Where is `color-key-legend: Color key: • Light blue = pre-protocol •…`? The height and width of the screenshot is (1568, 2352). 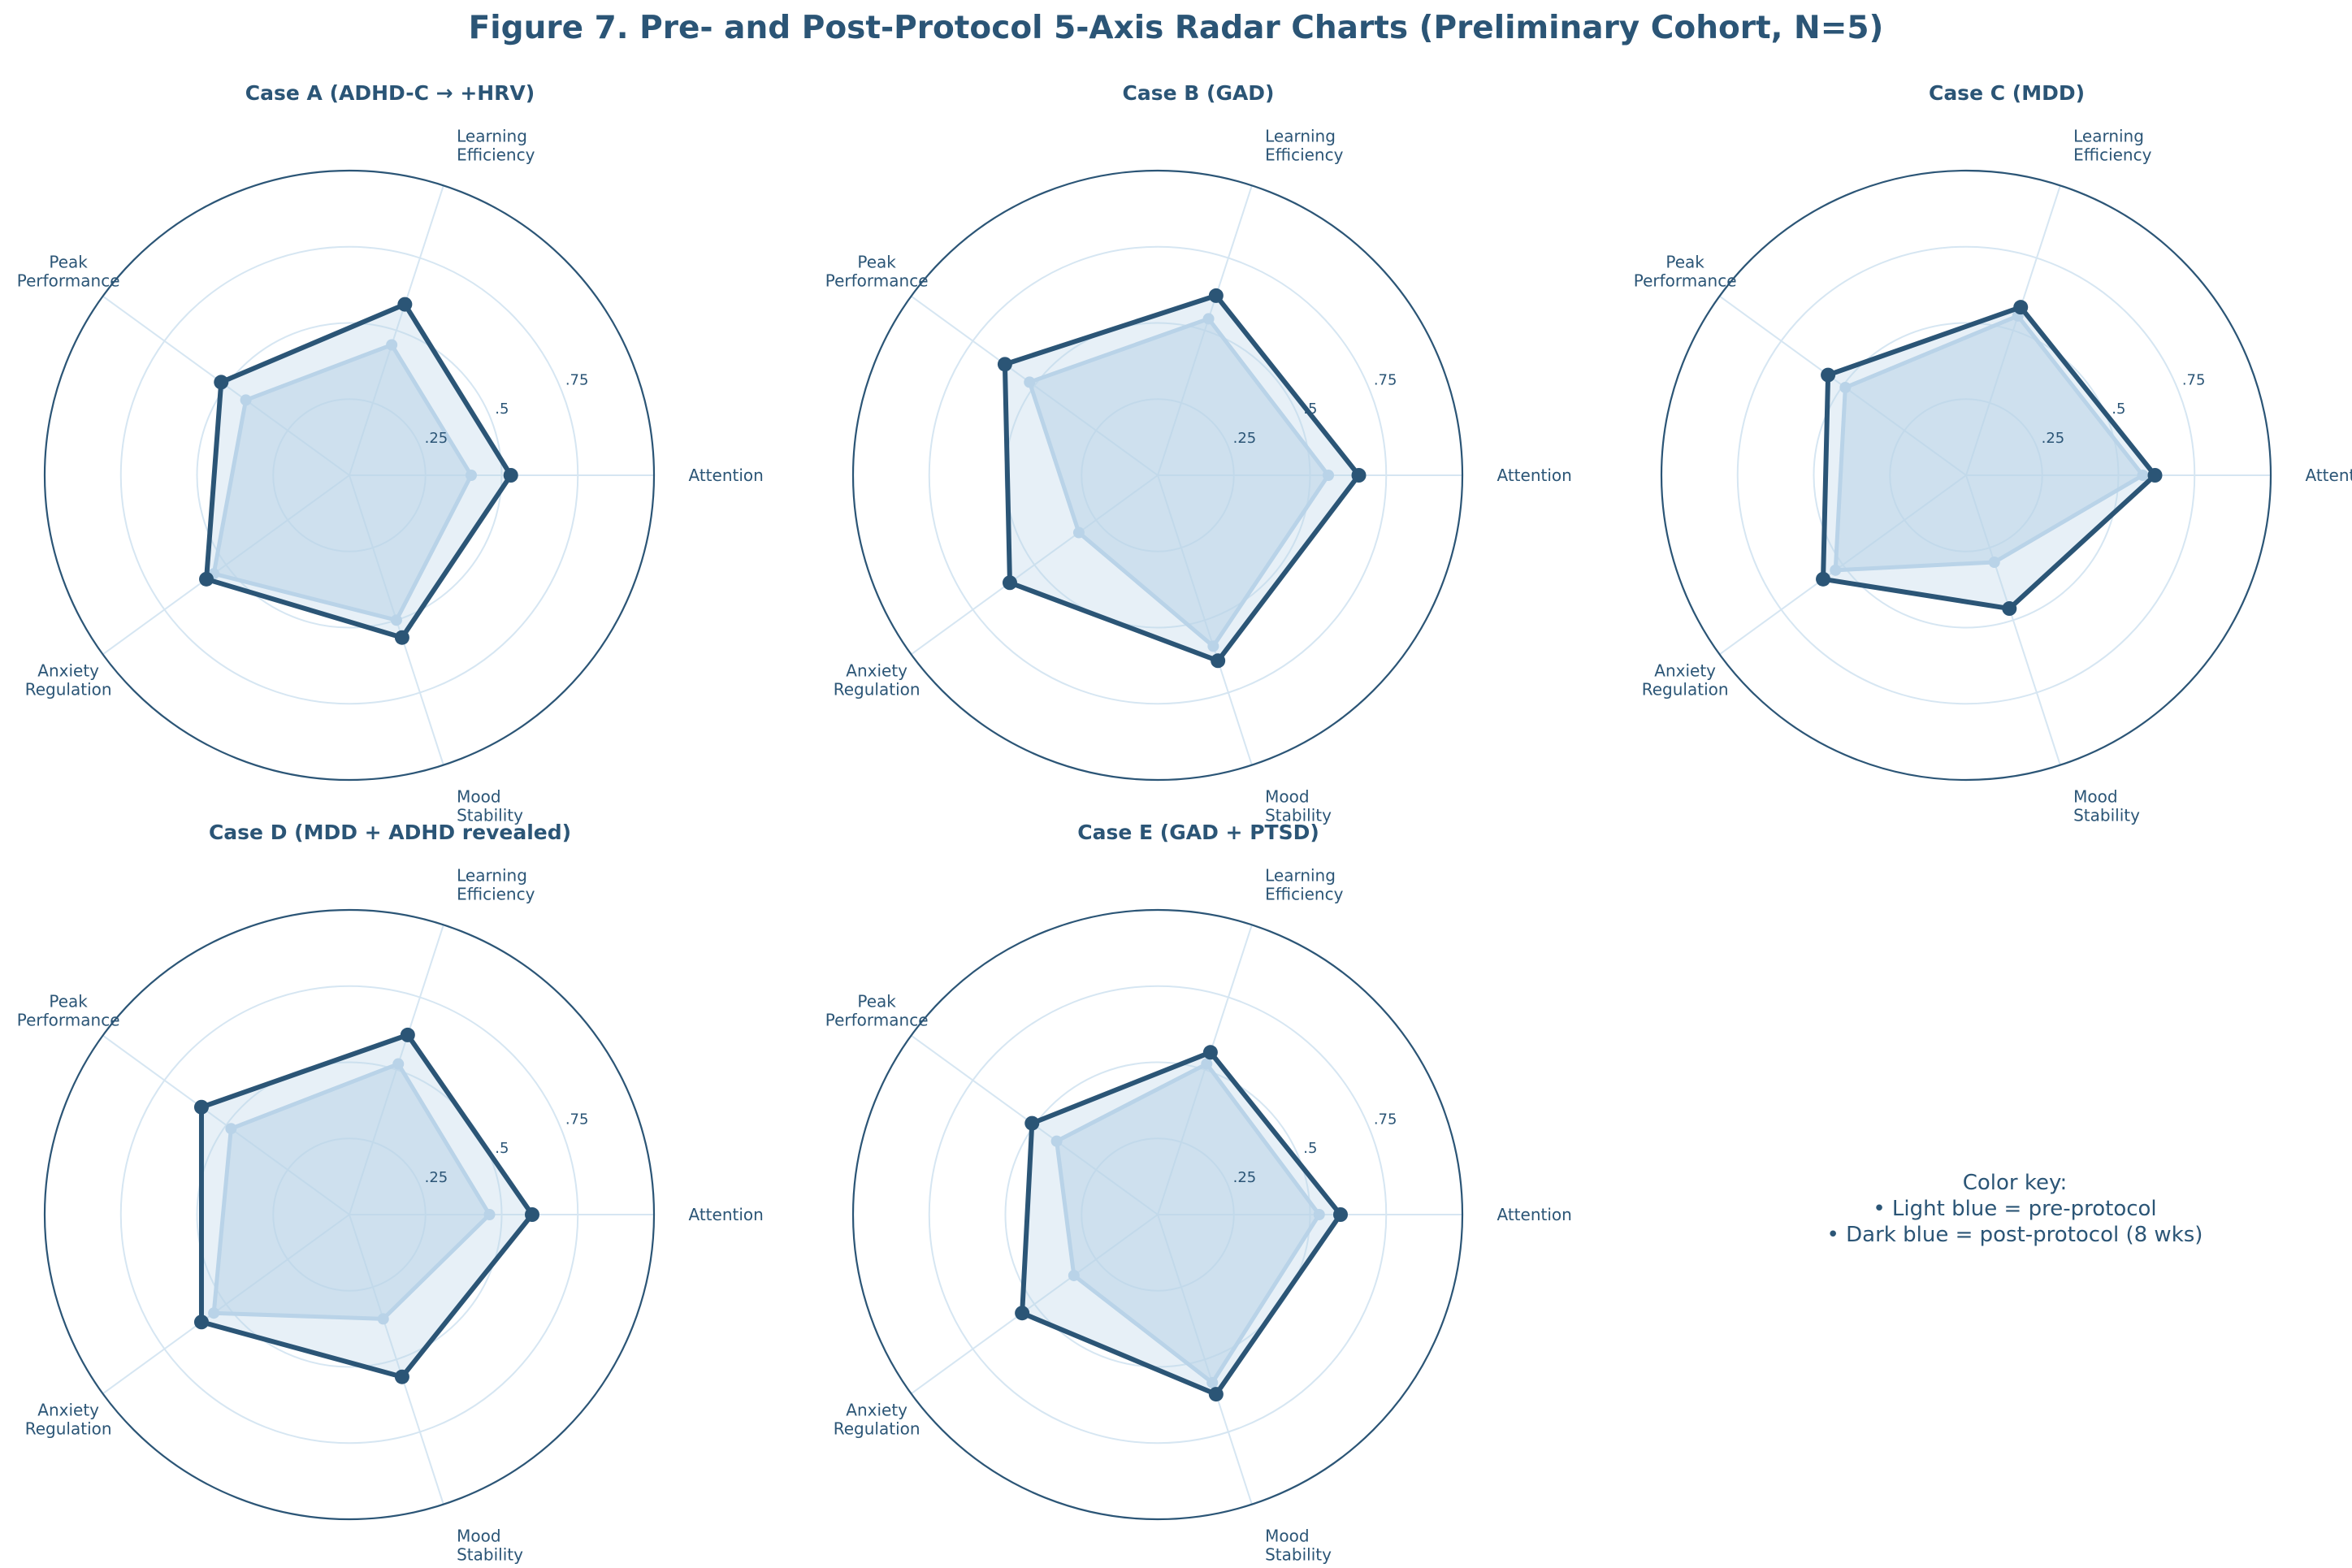 color-key-legend: Color key: • Light blue = pre-protocol •… is located at coordinates (2014, 1209).